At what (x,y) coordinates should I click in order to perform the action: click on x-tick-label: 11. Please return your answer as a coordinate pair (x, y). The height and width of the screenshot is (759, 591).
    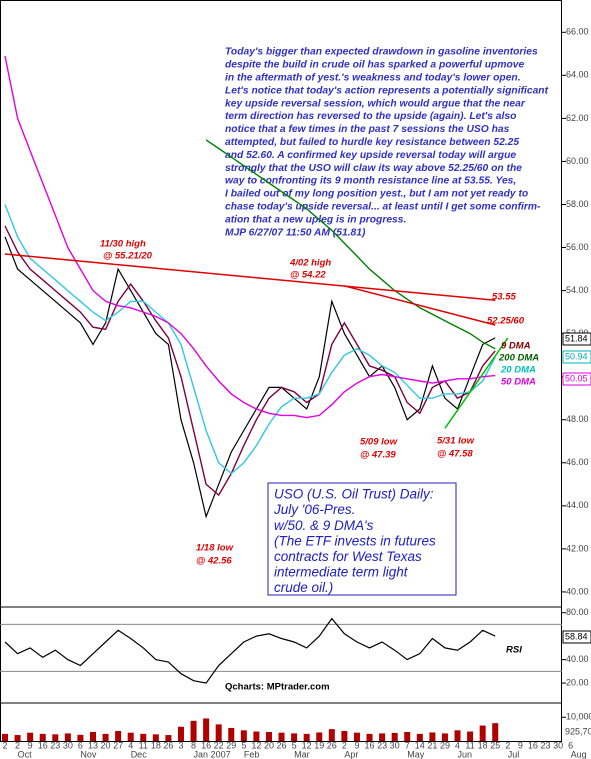
    Looking at the image, I should click on (143, 745).